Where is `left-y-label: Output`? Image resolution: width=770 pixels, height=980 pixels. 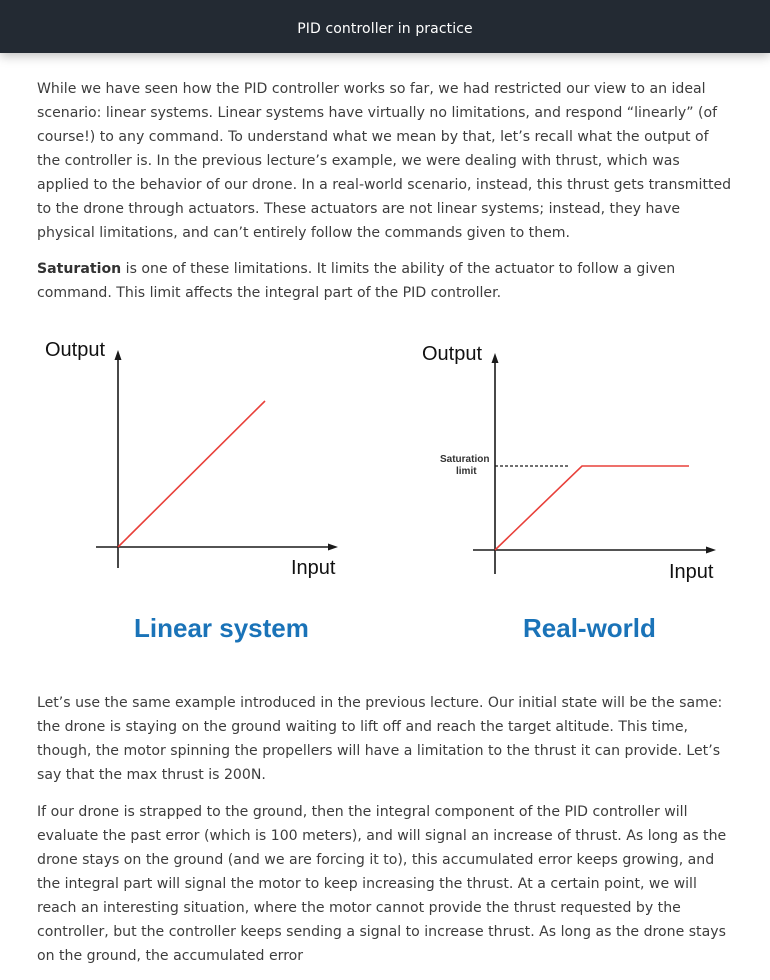 left-y-label: Output is located at coordinates (75, 350).